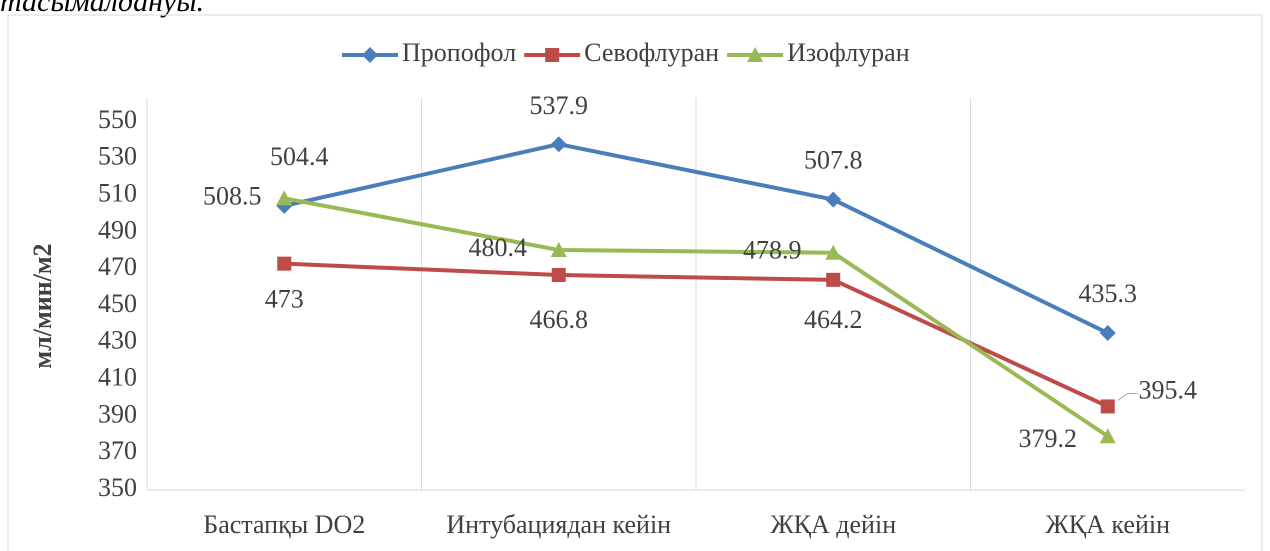  Describe the element at coordinates (284, 524) in the screenshot. I see `x-tick-label: Бастапқы DO2` at that location.